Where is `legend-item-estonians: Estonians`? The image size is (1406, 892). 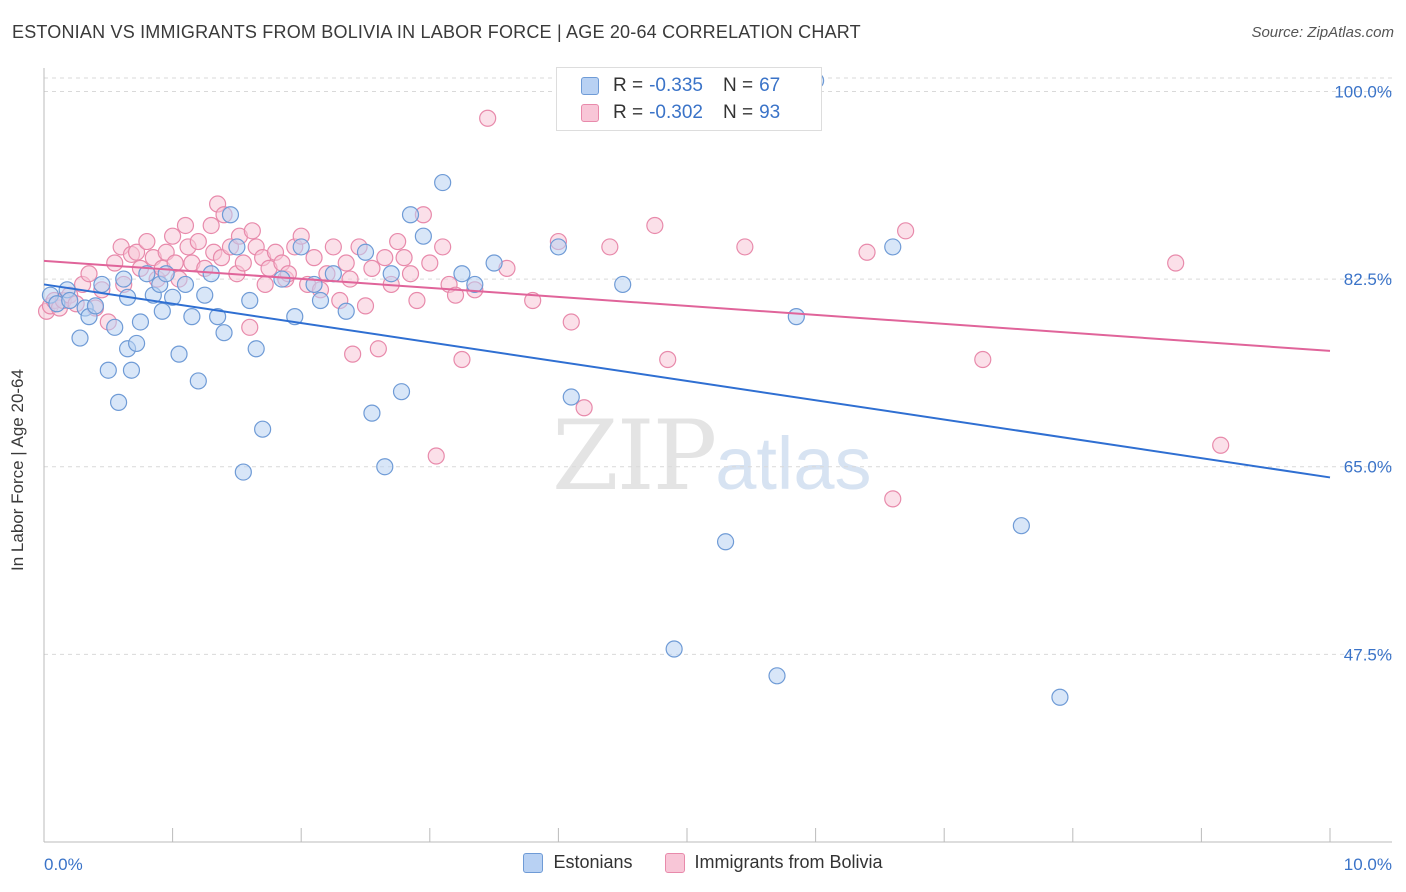
legend-item-estonians: Estonians is located at coordinates (578, 862).